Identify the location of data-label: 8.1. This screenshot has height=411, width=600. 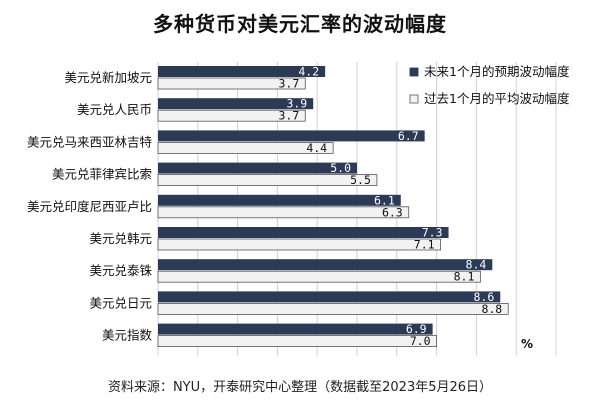
(464, 277).